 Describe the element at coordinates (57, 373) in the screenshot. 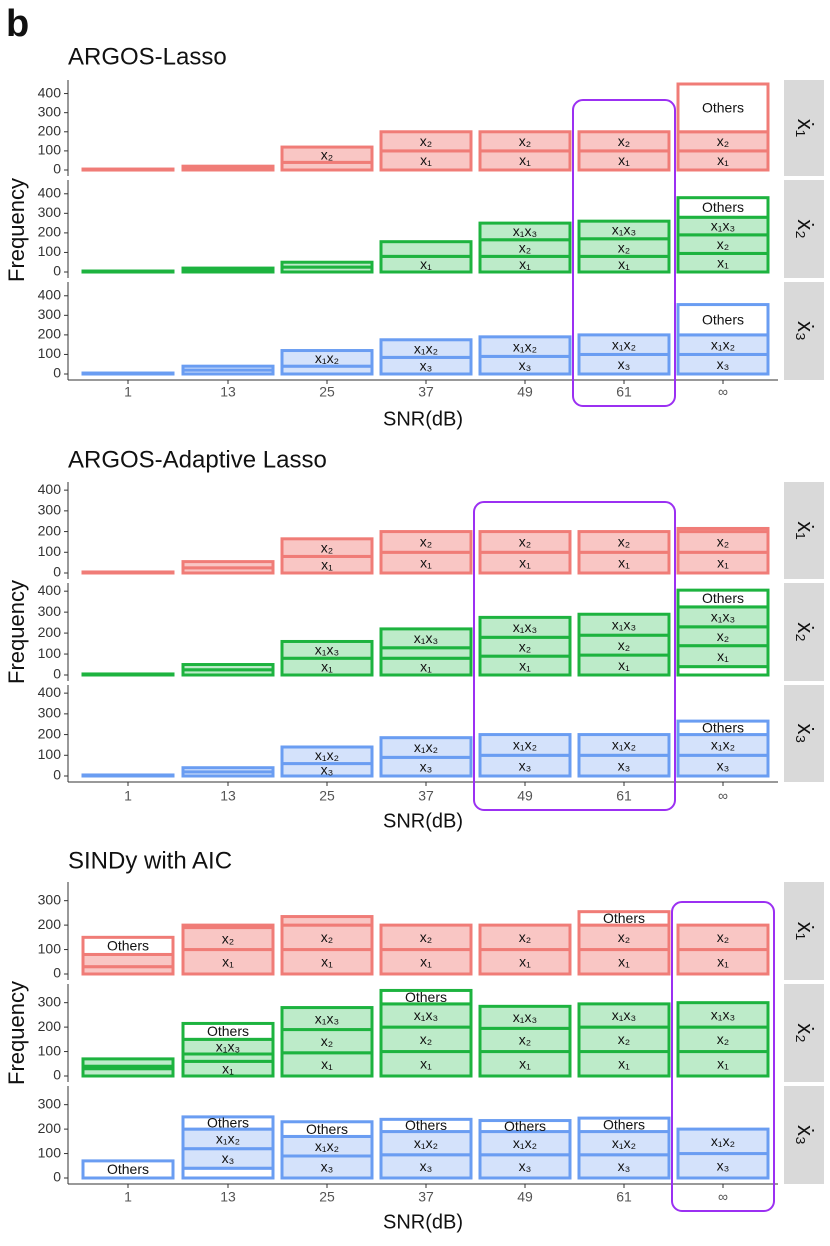

I see `y-tick-label: 0` at that location.